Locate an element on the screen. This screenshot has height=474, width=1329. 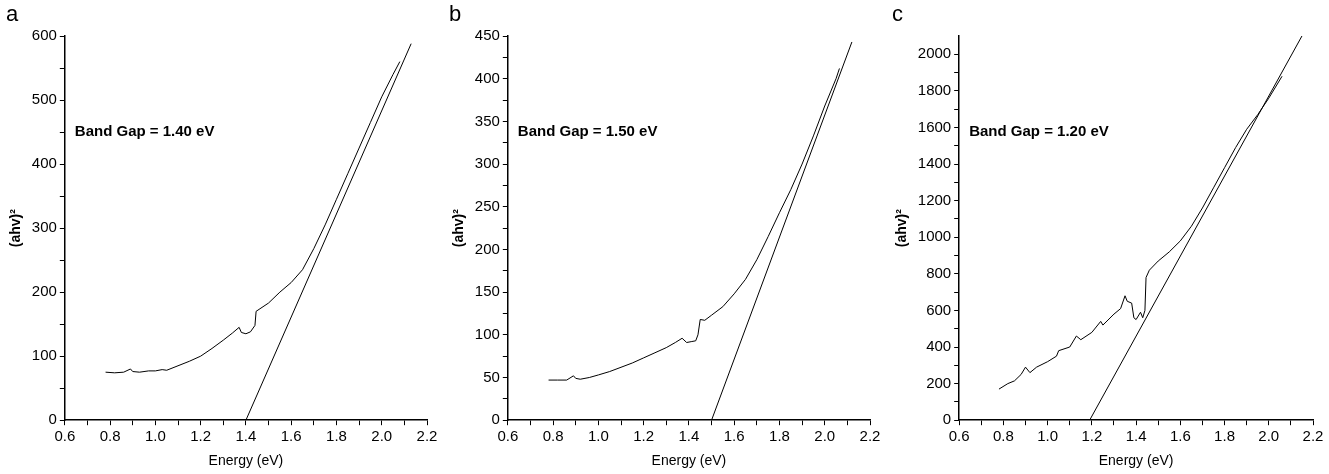
y-tick-label: 1000 is located at coordinates (934, 236).